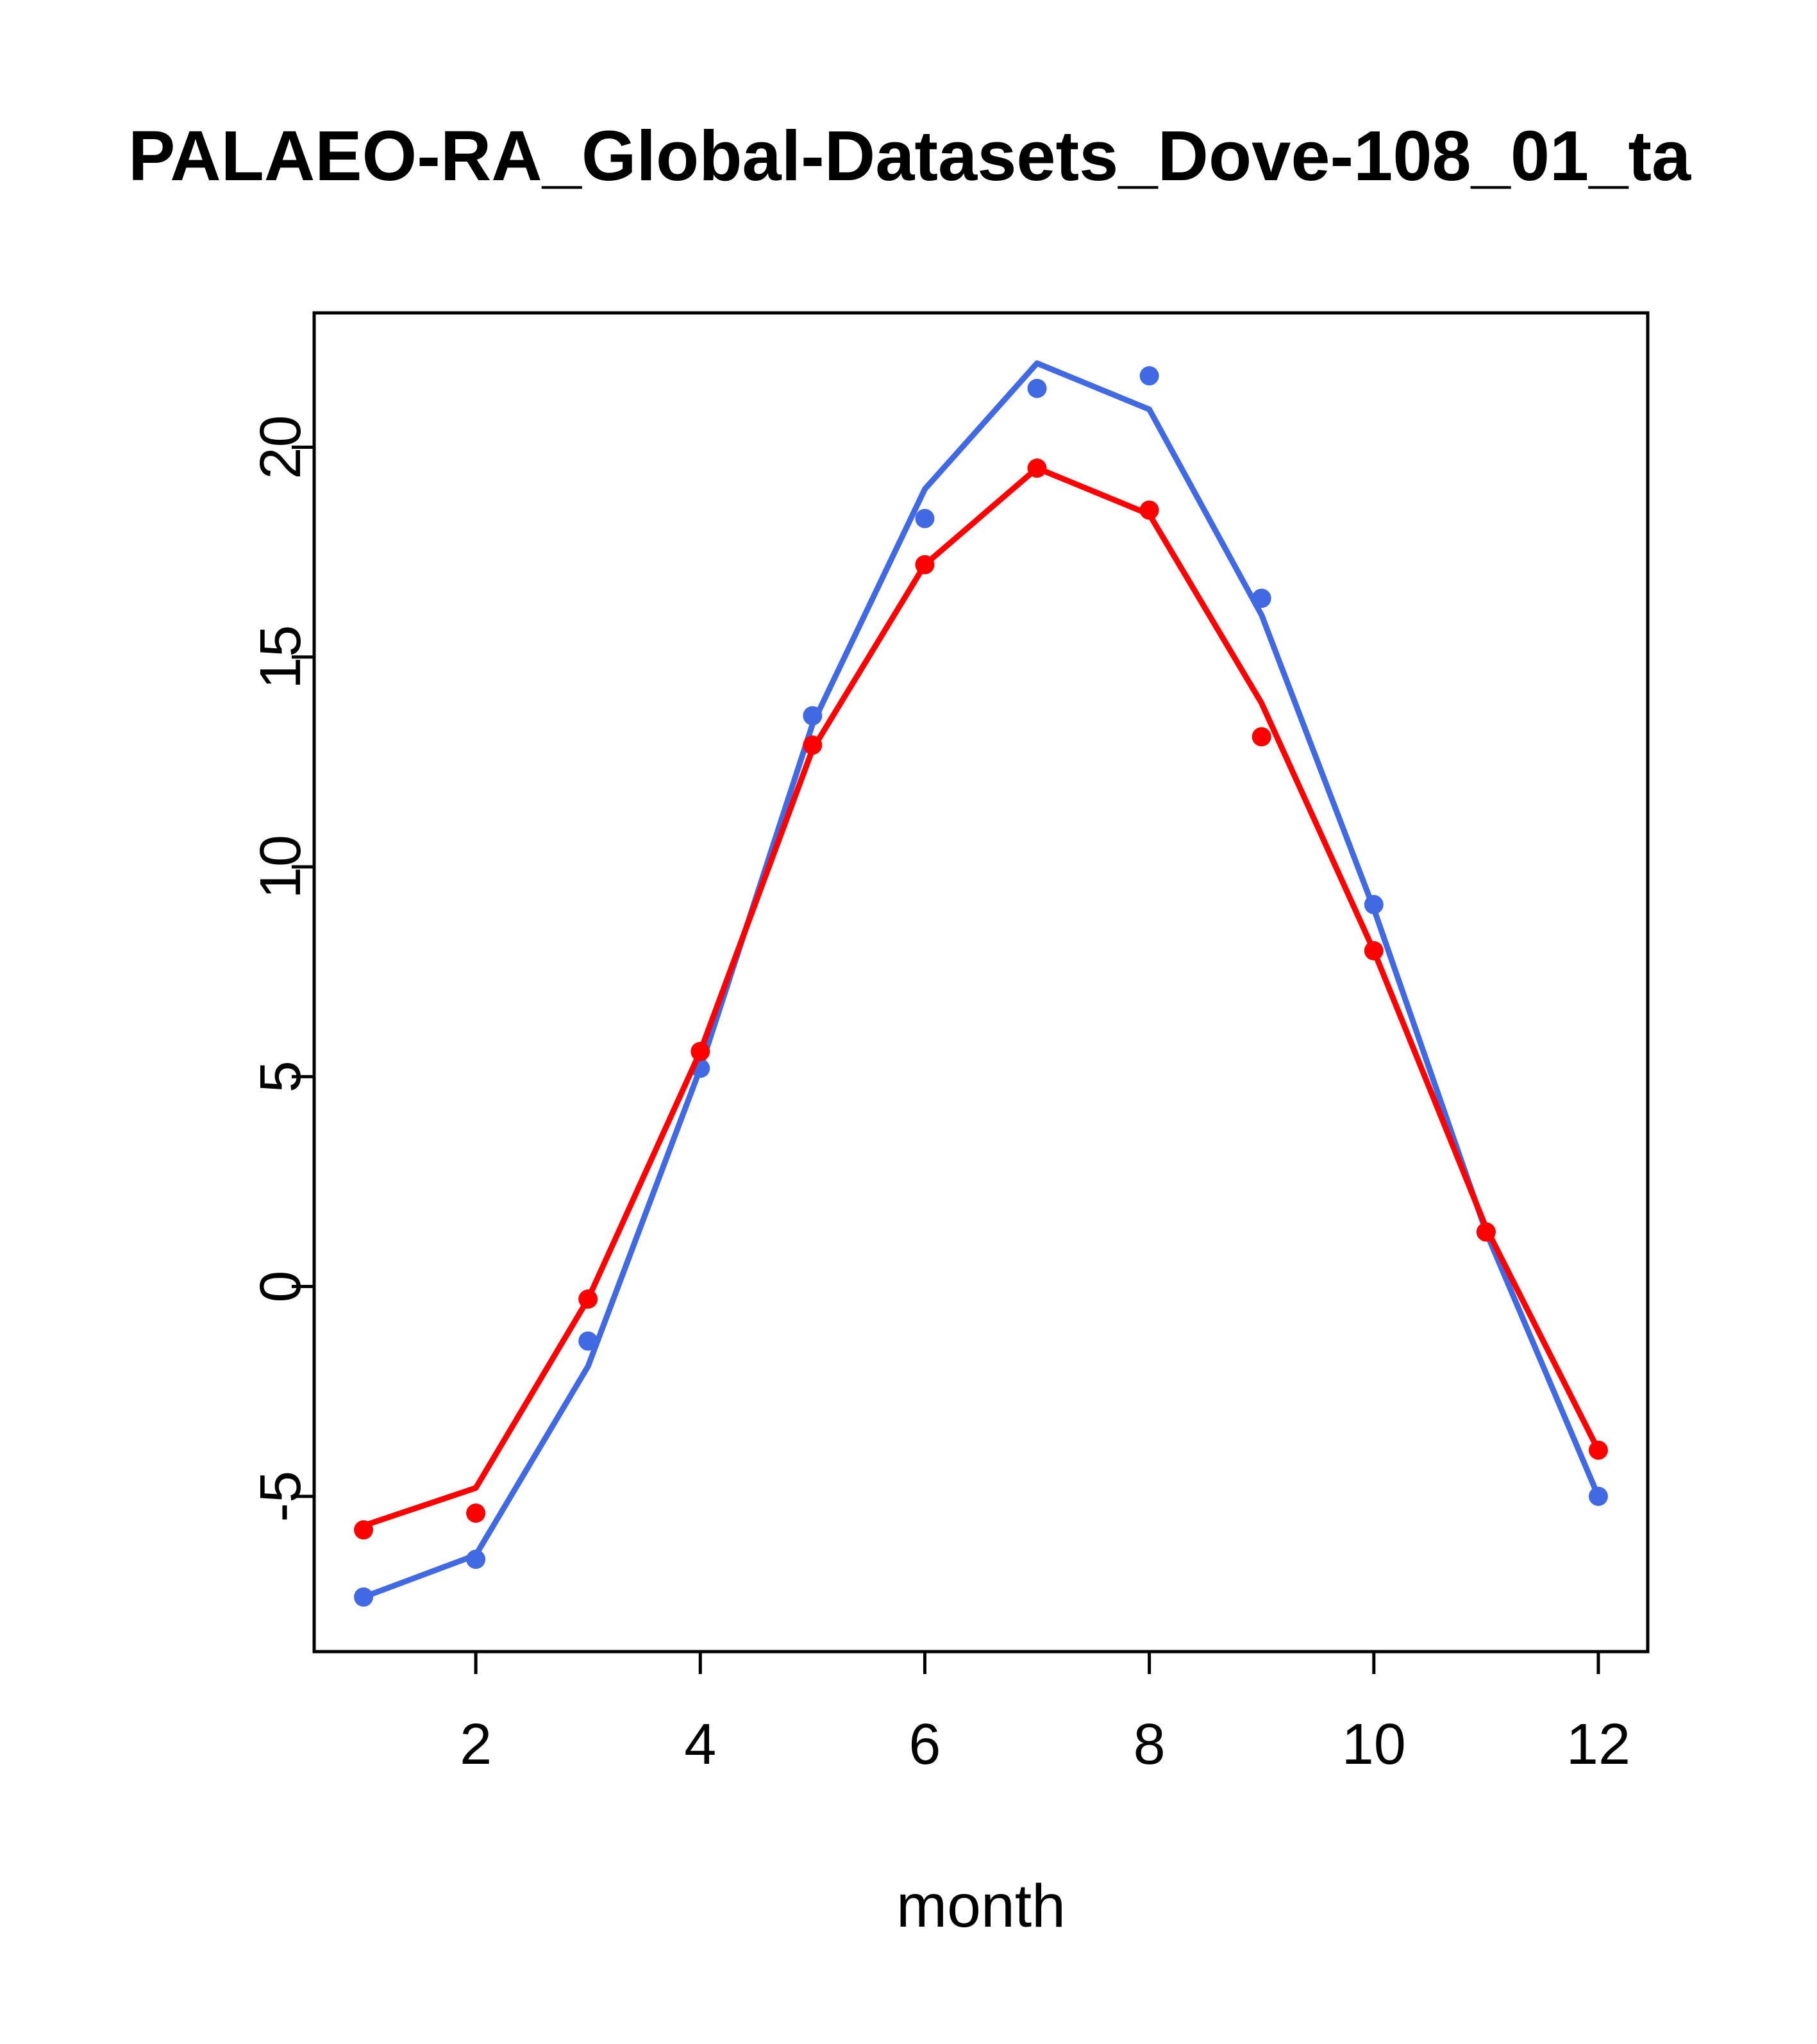 The height and width of the screenshot is (2044, 1817). What do you see at coordinates (281, 1287) in the screenshot?
I see `y-tick-label: 0` at bounding box center [281, 1287].